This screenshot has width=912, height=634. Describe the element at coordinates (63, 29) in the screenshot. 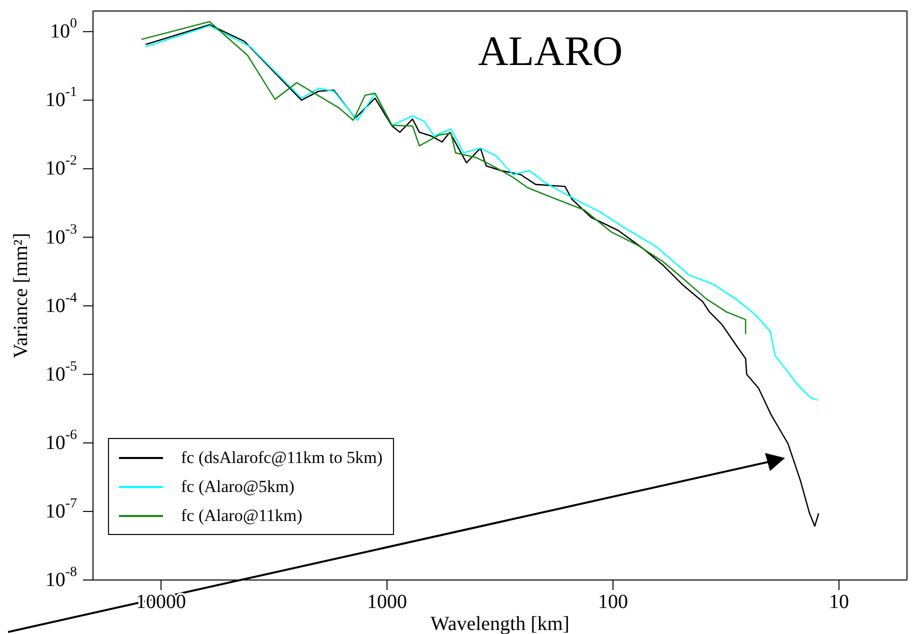

I see `y-tick-label: 10$^{0}$` at that location.